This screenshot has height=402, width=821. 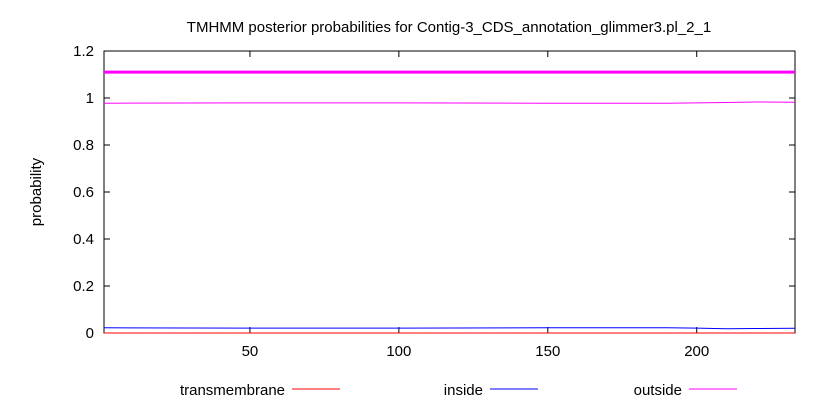 I want to click on series-line-inside, so click(x=449, y=328).